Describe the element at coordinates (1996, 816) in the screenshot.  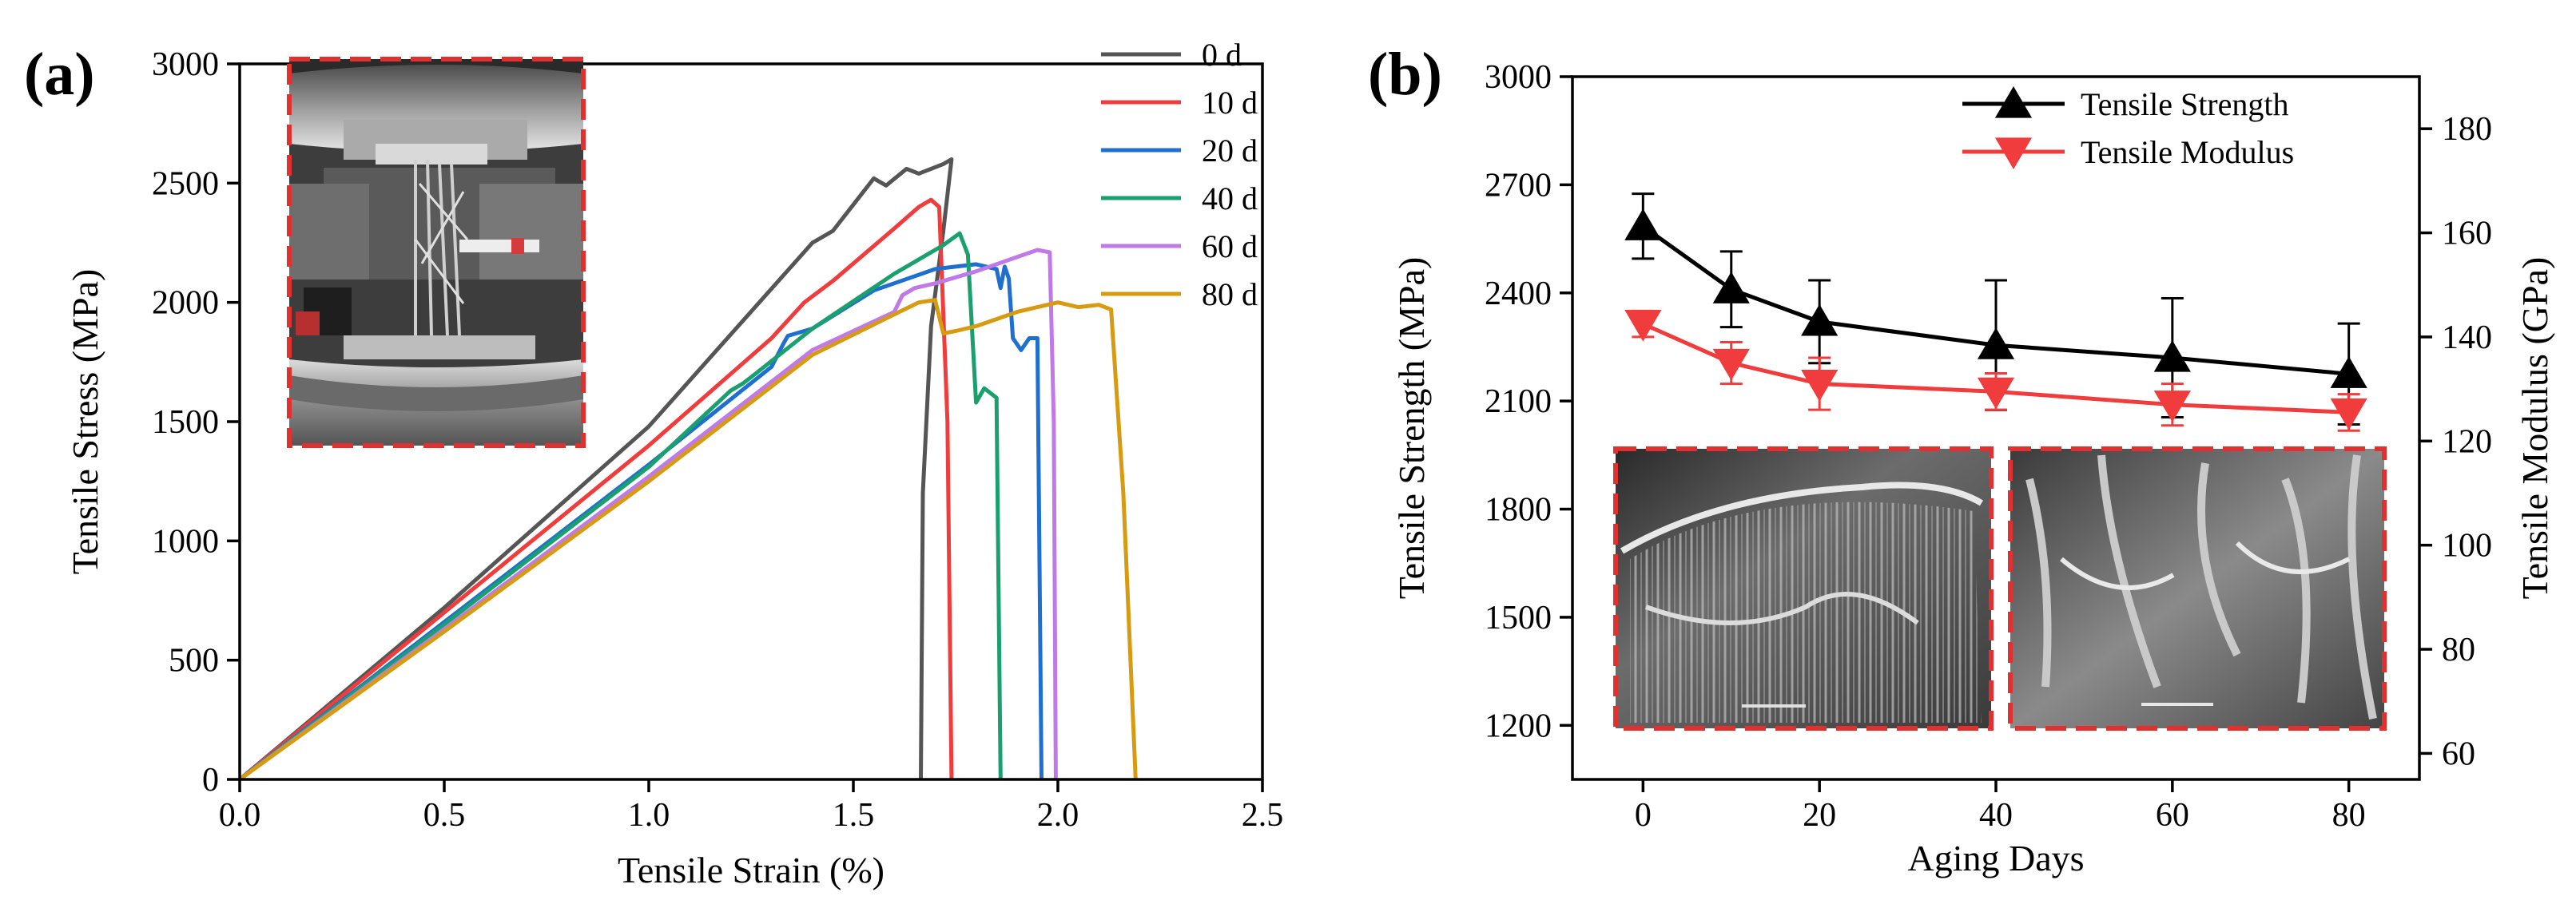
I see `x-tick-label: 40` at that location.